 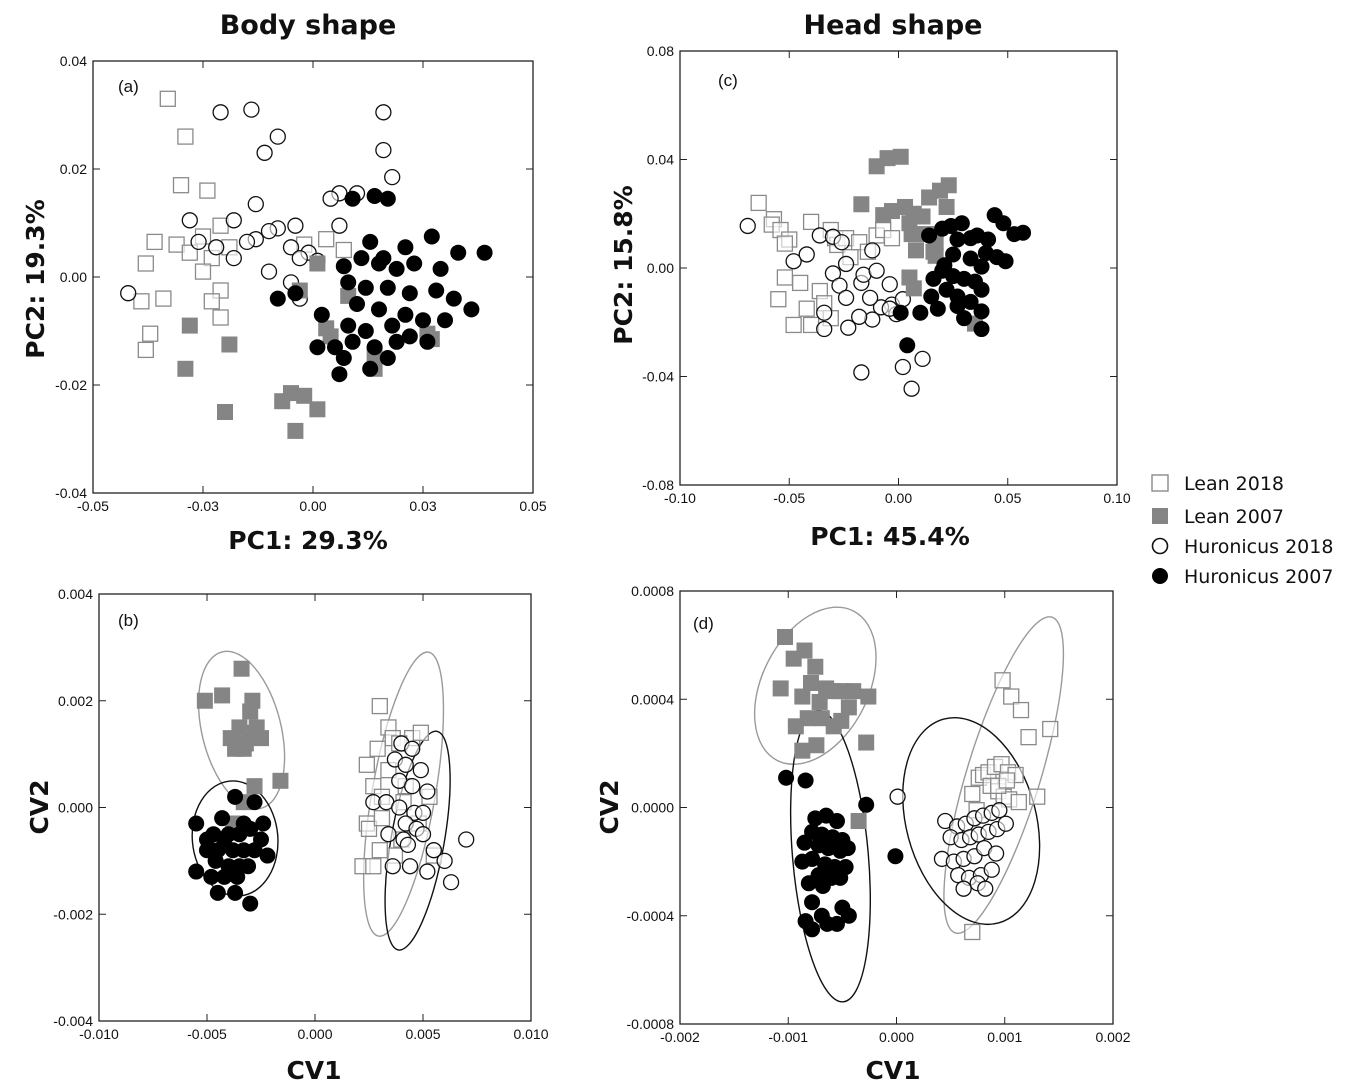 I want to click on x-tick-label: 0.001, so click(x=1004, y=1037).